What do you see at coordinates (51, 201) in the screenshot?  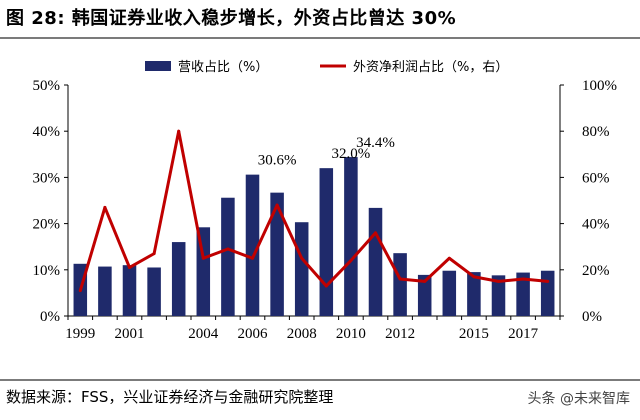 I see `left-y-axis: 0% 10% 20% 30% 40% 50%` at bounding box center [51, 201].